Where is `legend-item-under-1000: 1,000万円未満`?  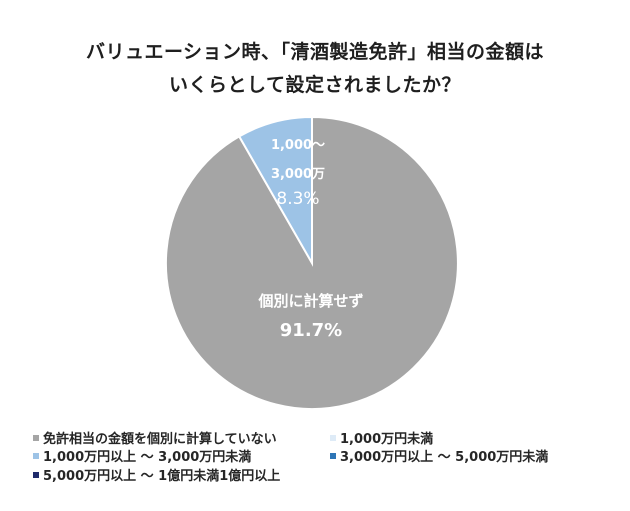 legend-item-under-1000: 1,000万円未満 is located at coordinates (382, 438).